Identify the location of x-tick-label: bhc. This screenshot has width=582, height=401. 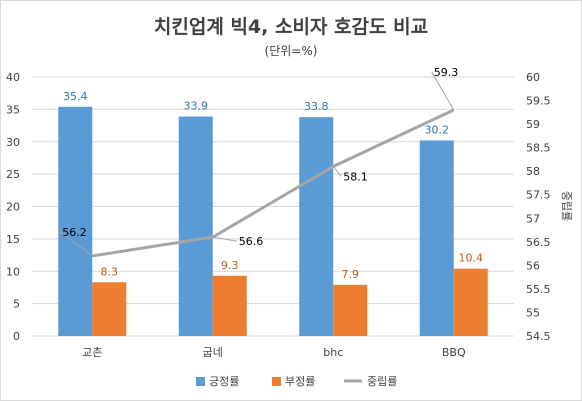
(333, 352).